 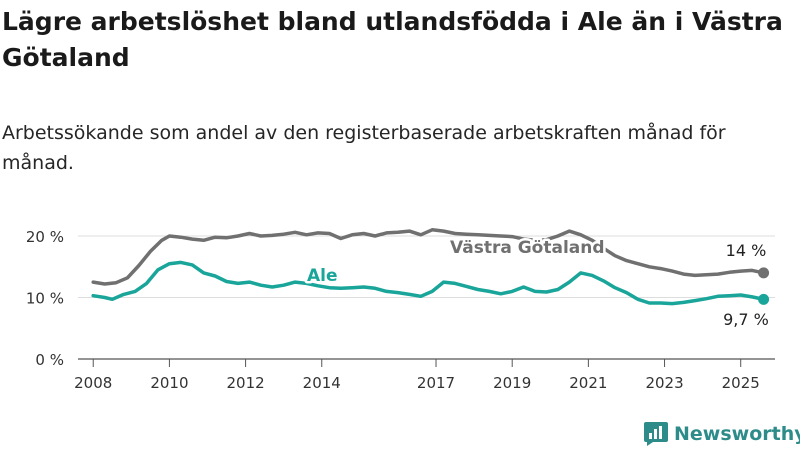 I want to click on end-value-label-vastra_gotaland: 14 %, so click(x=746, y=250).